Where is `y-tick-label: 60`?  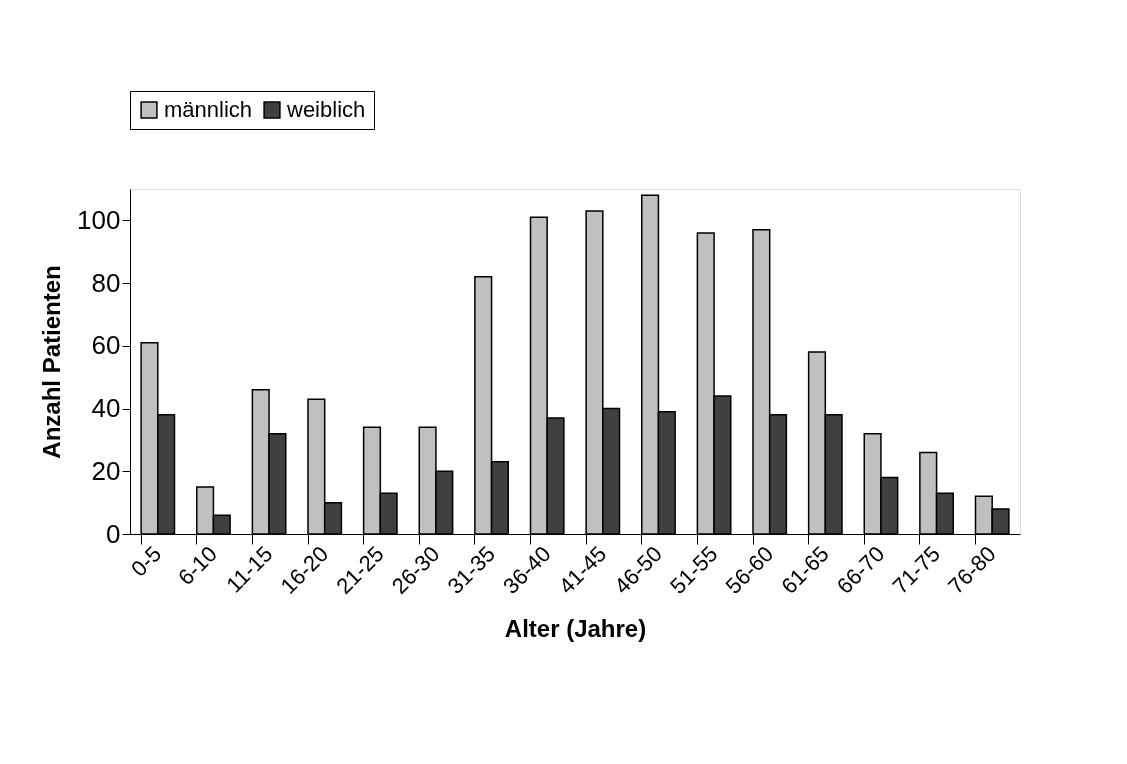
y-tick-label: 60 is located at coordinates (106, 345).